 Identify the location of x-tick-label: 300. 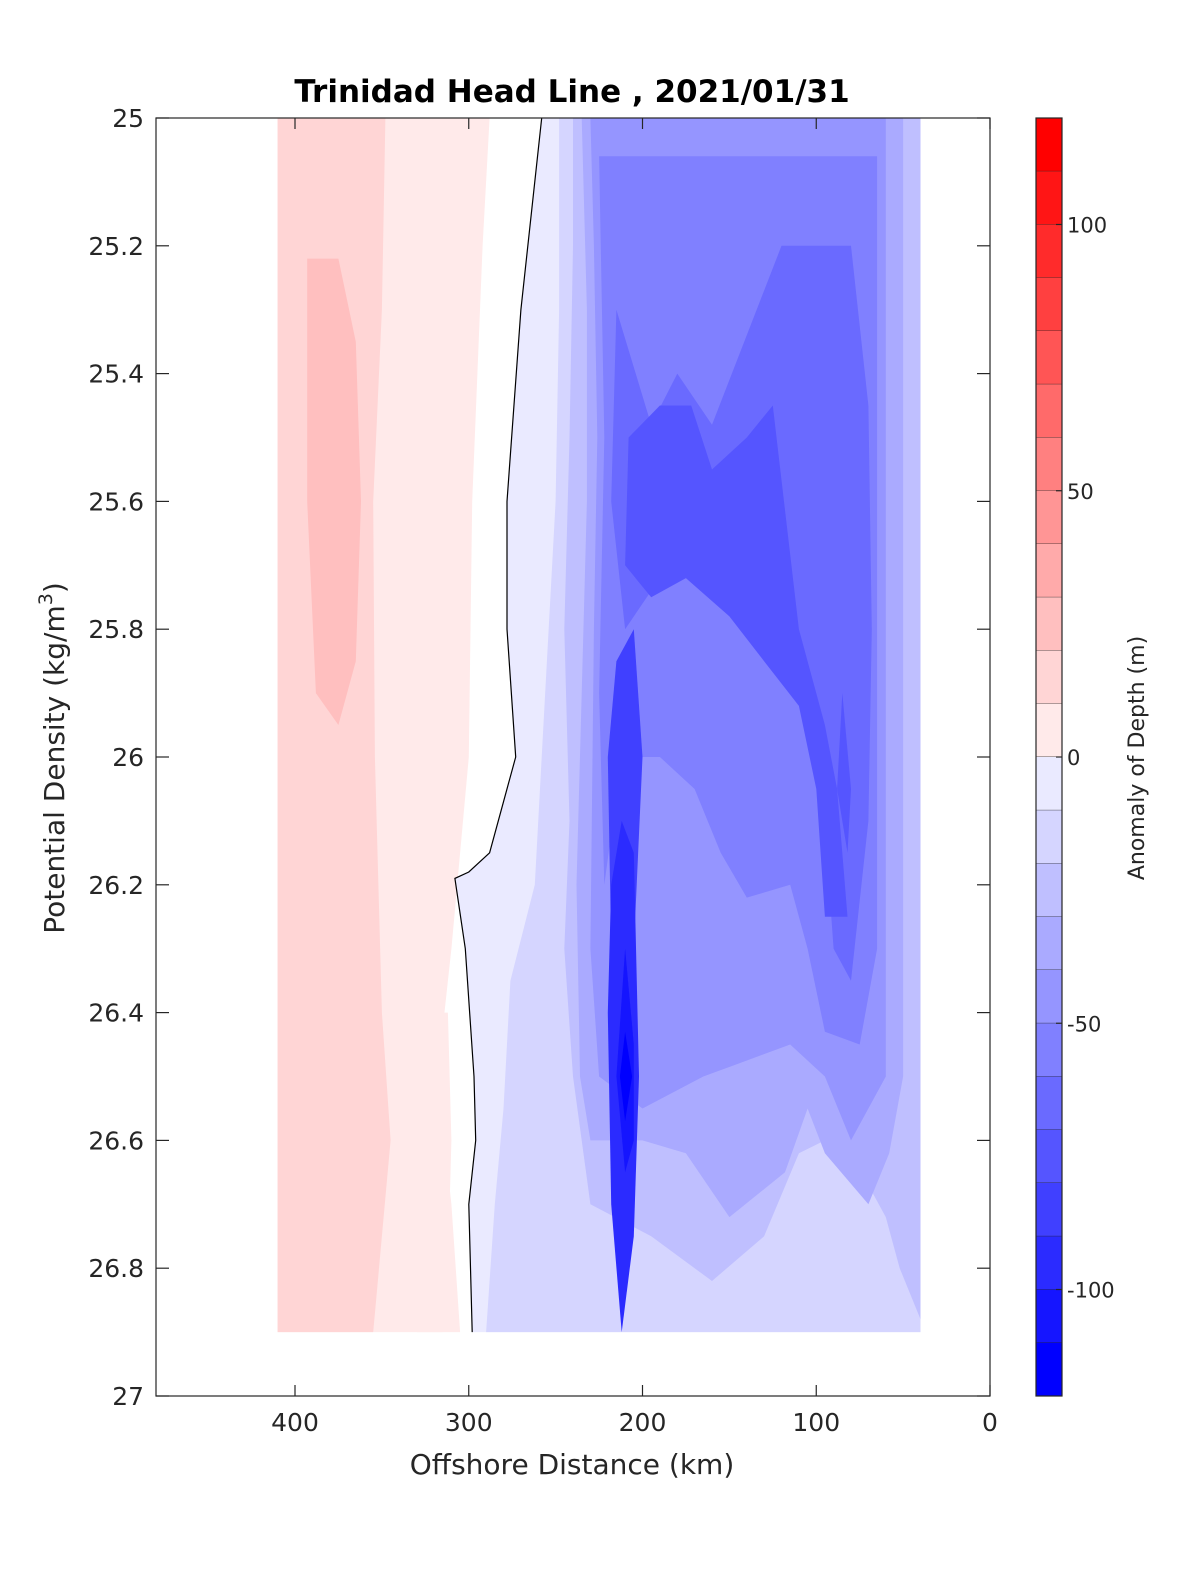
(469, 1422).